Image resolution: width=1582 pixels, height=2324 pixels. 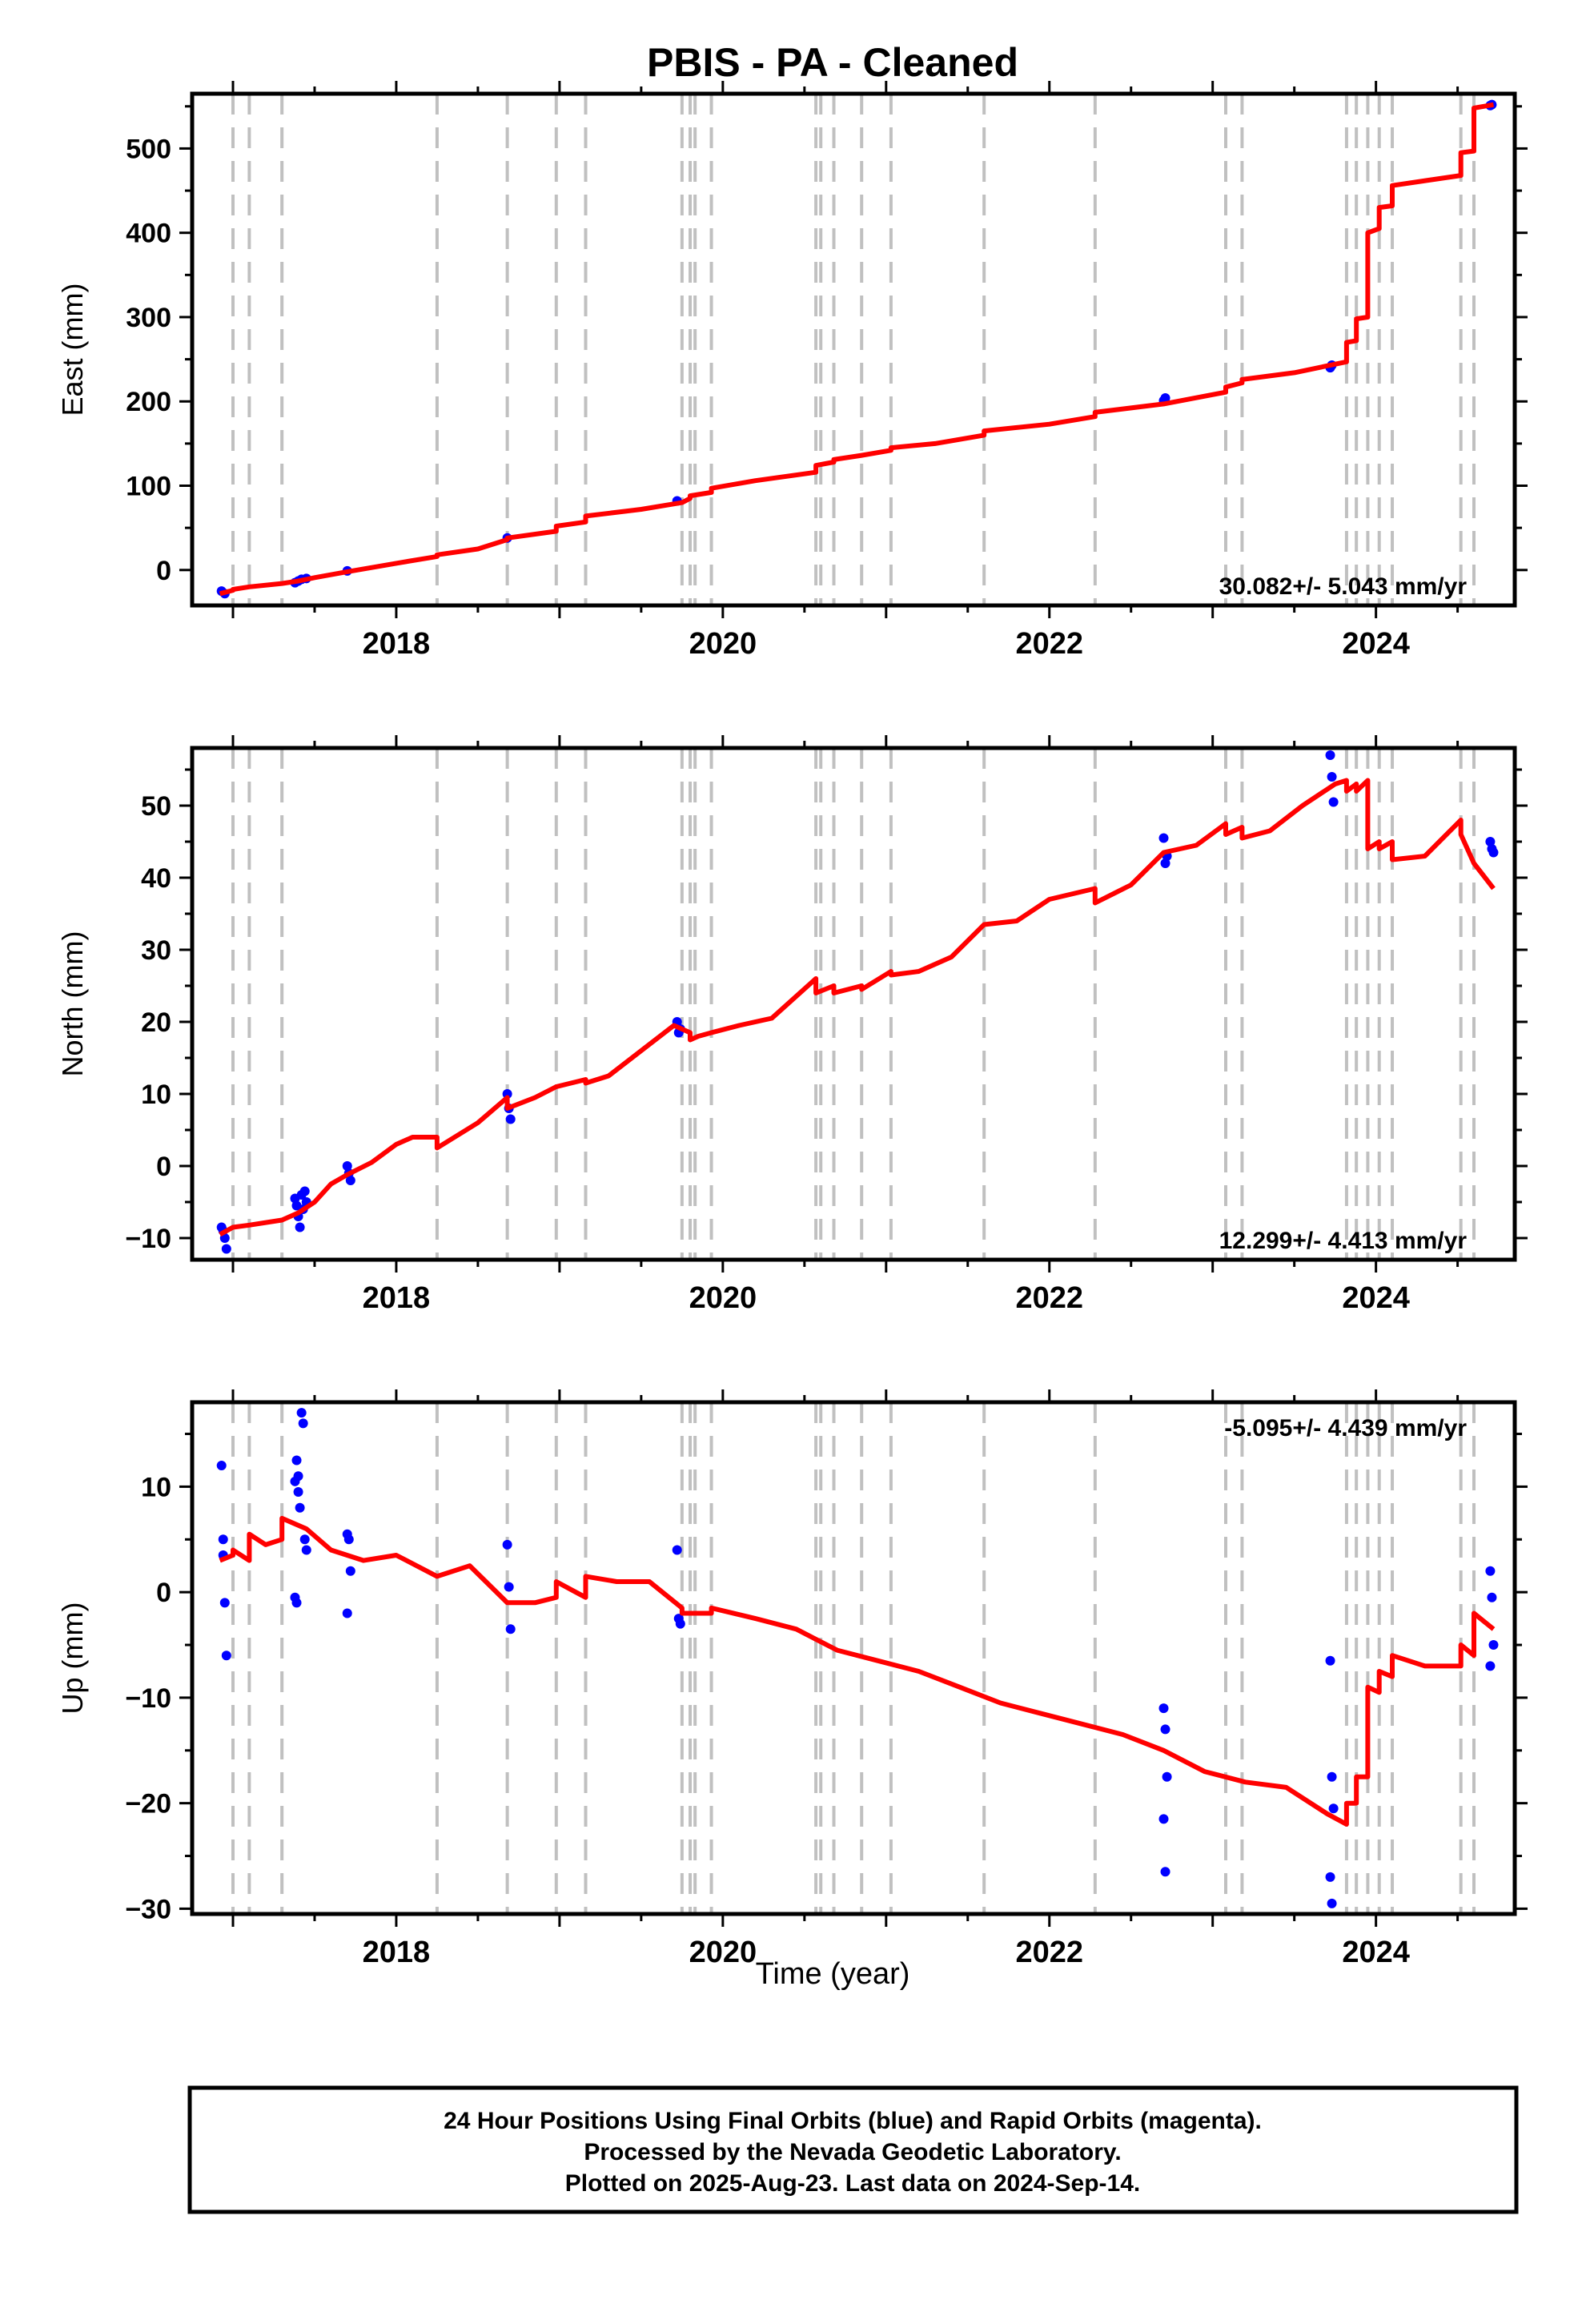 What do you see at coordinates (833, 1974) in the screenshot?
I see `x-axis-label: Time (year)` at bounding box center [833, 1974].